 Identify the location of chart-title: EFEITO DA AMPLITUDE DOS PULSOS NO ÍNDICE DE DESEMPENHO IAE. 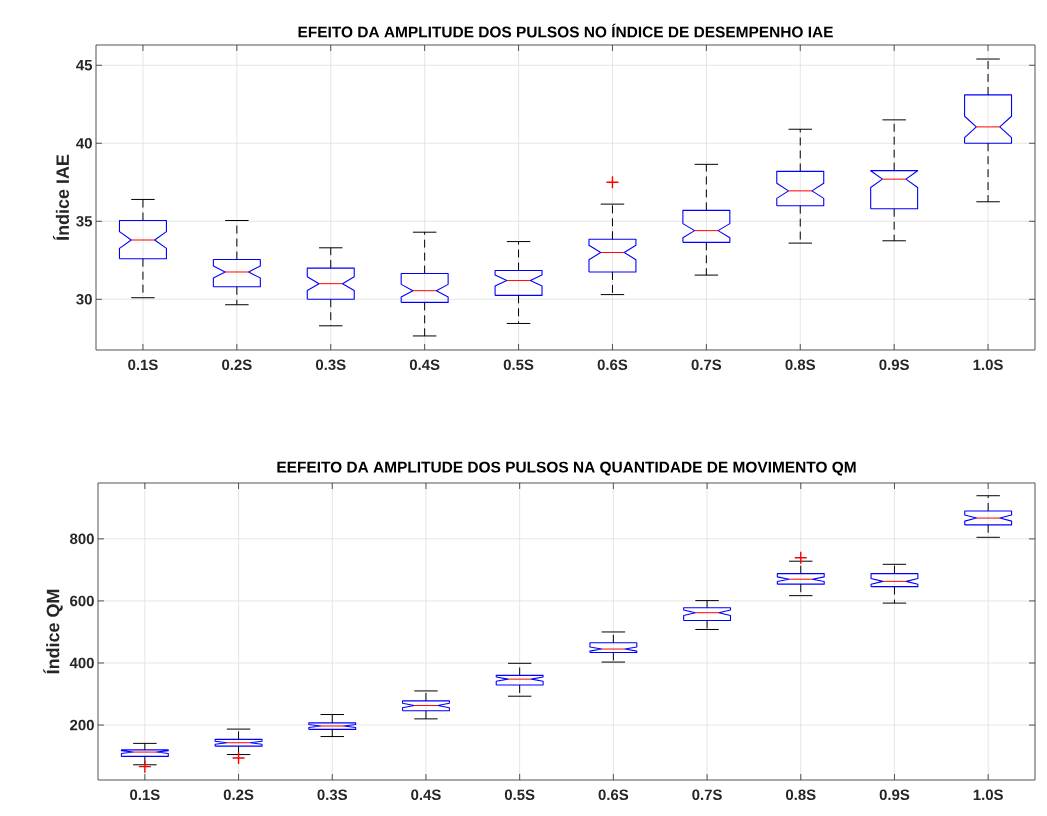
(565, 30).